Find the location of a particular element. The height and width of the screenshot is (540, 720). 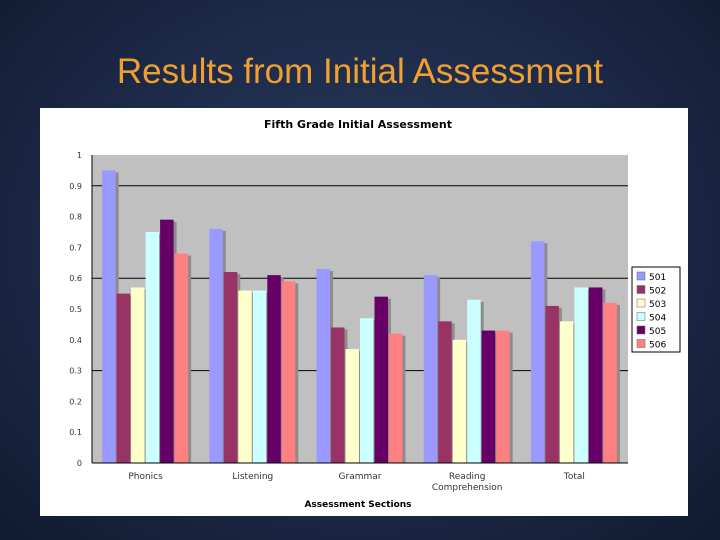

x-category-label: Total is located at coordinates (574, 477).